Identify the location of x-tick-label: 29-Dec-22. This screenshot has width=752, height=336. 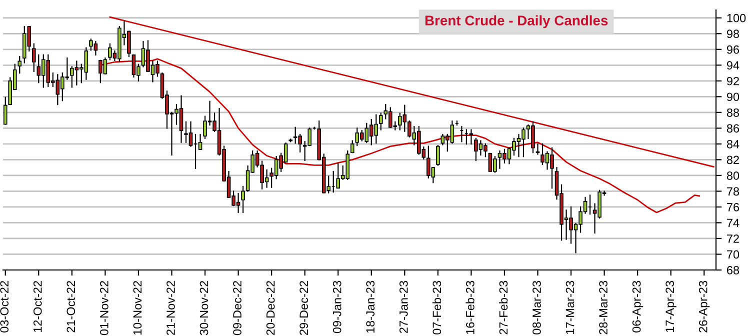
(304, 308).